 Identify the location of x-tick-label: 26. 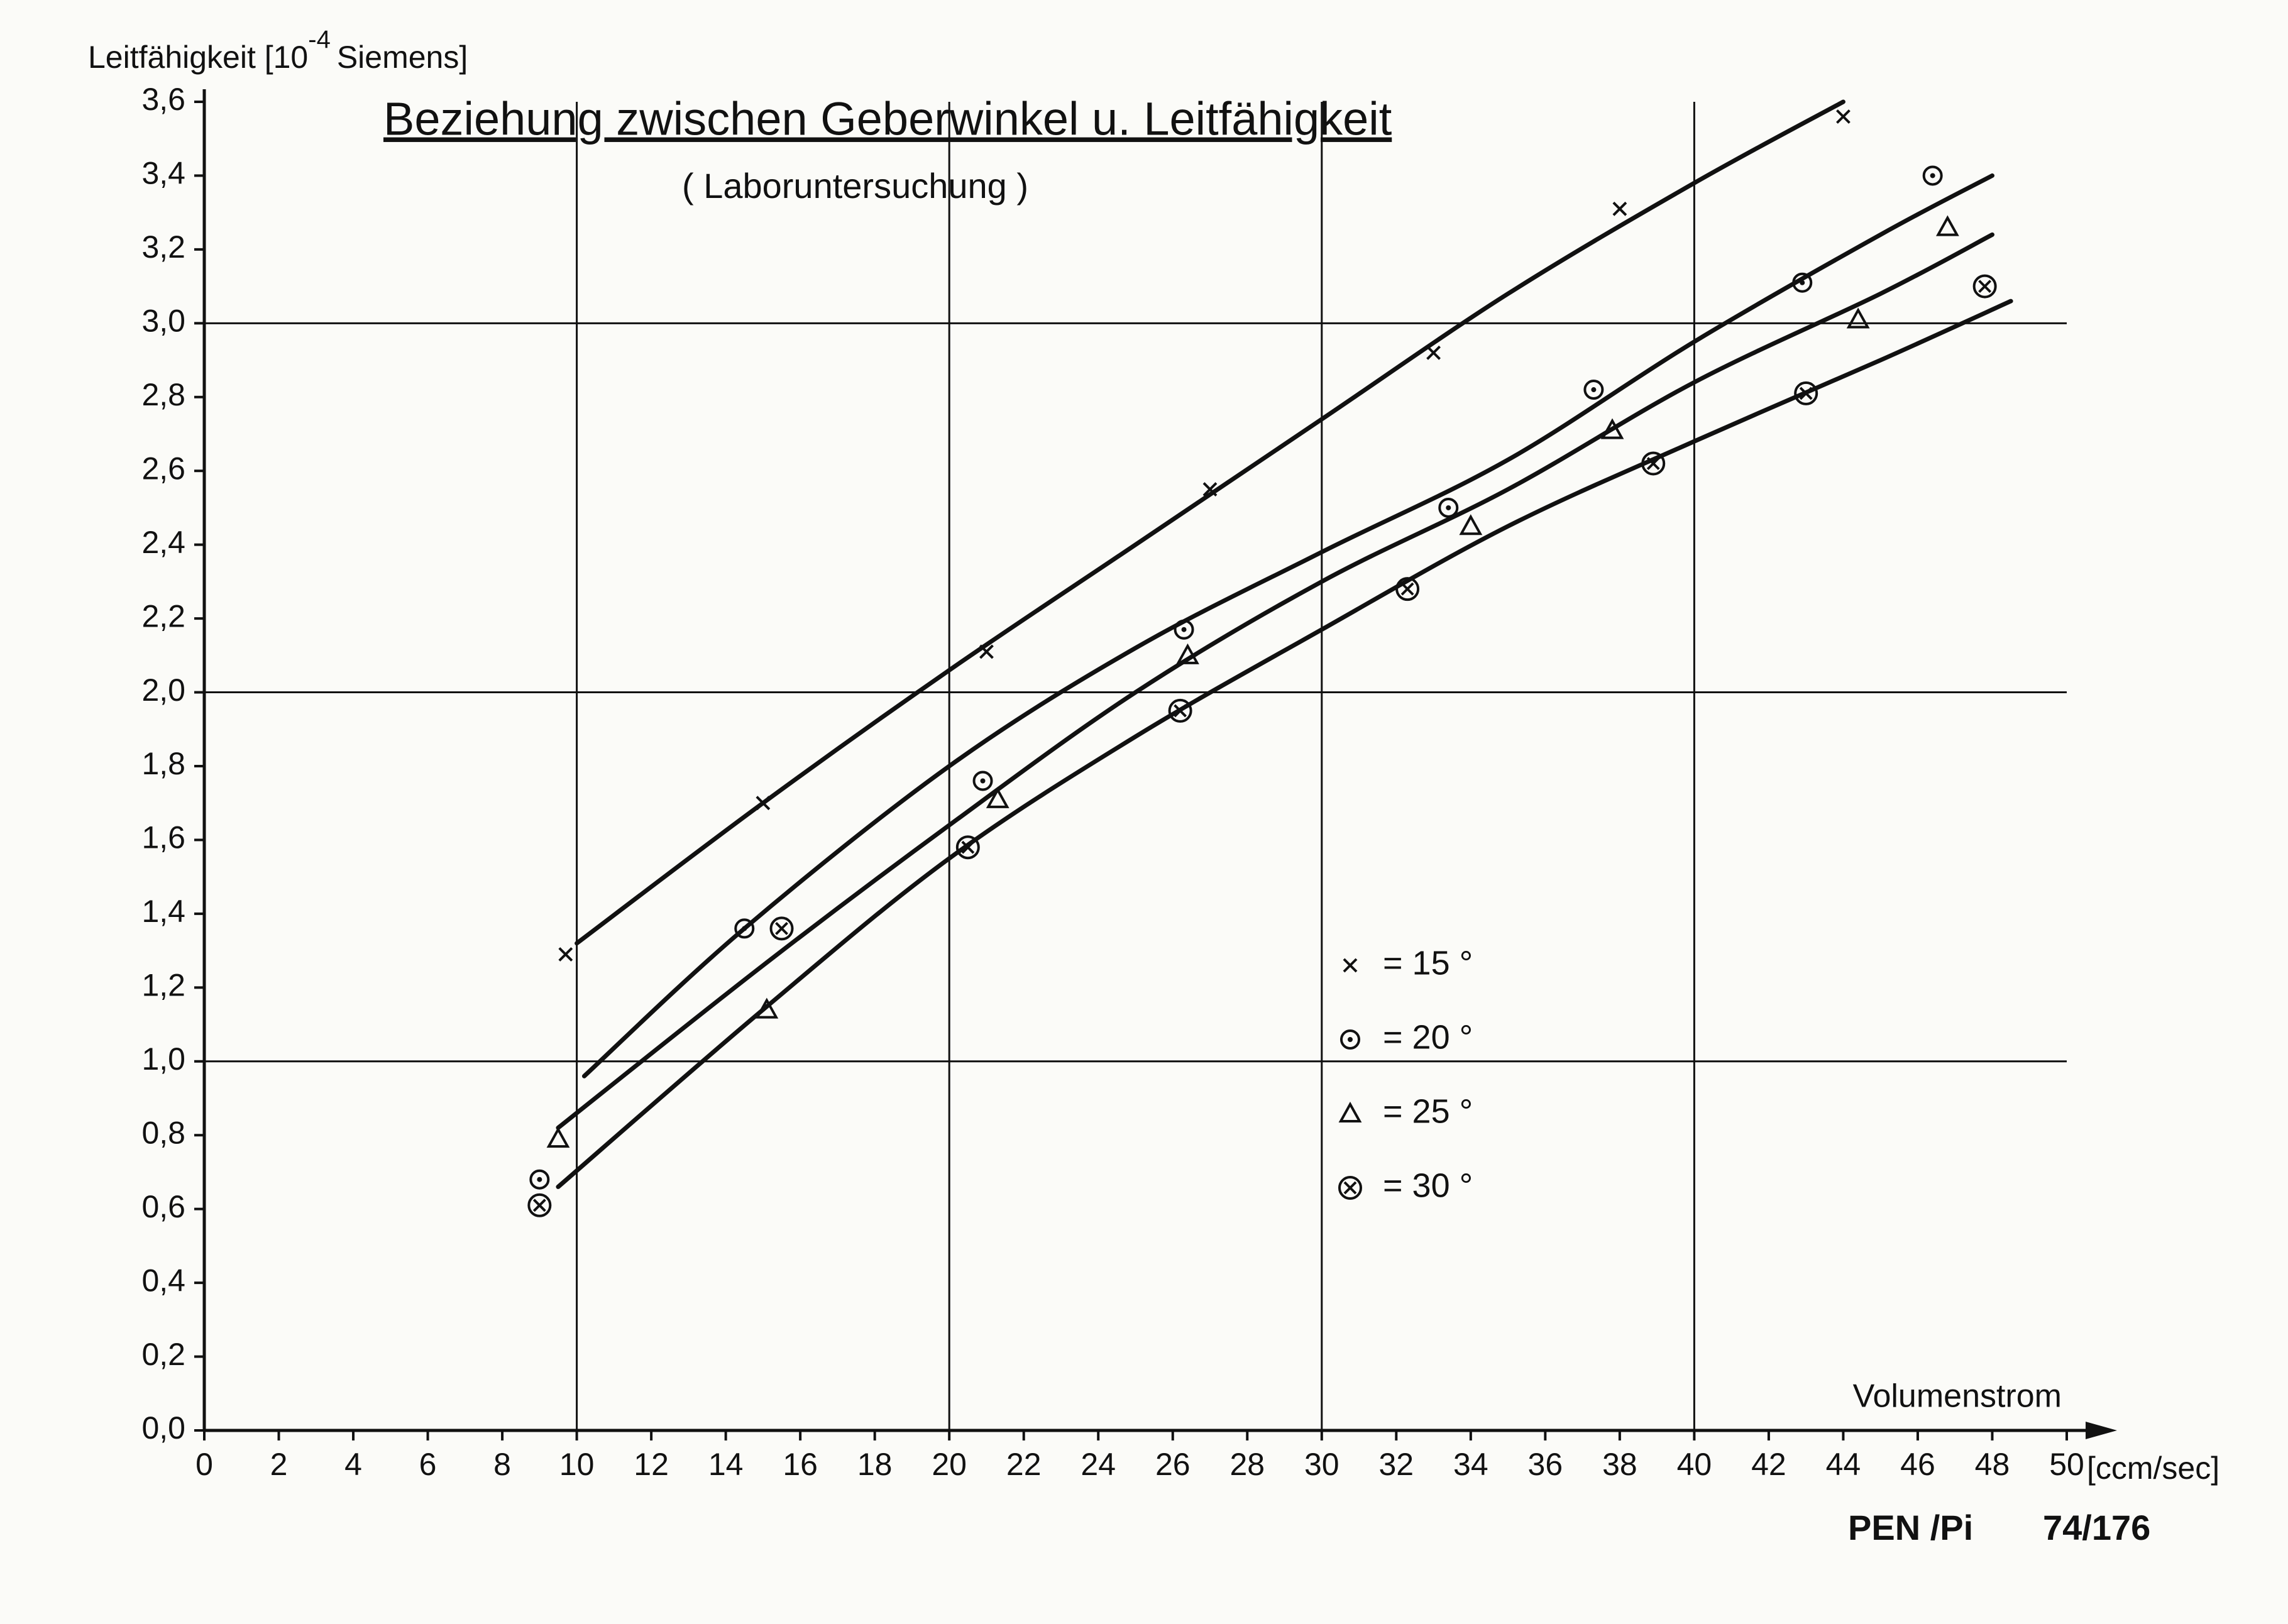
(1173, 1465).